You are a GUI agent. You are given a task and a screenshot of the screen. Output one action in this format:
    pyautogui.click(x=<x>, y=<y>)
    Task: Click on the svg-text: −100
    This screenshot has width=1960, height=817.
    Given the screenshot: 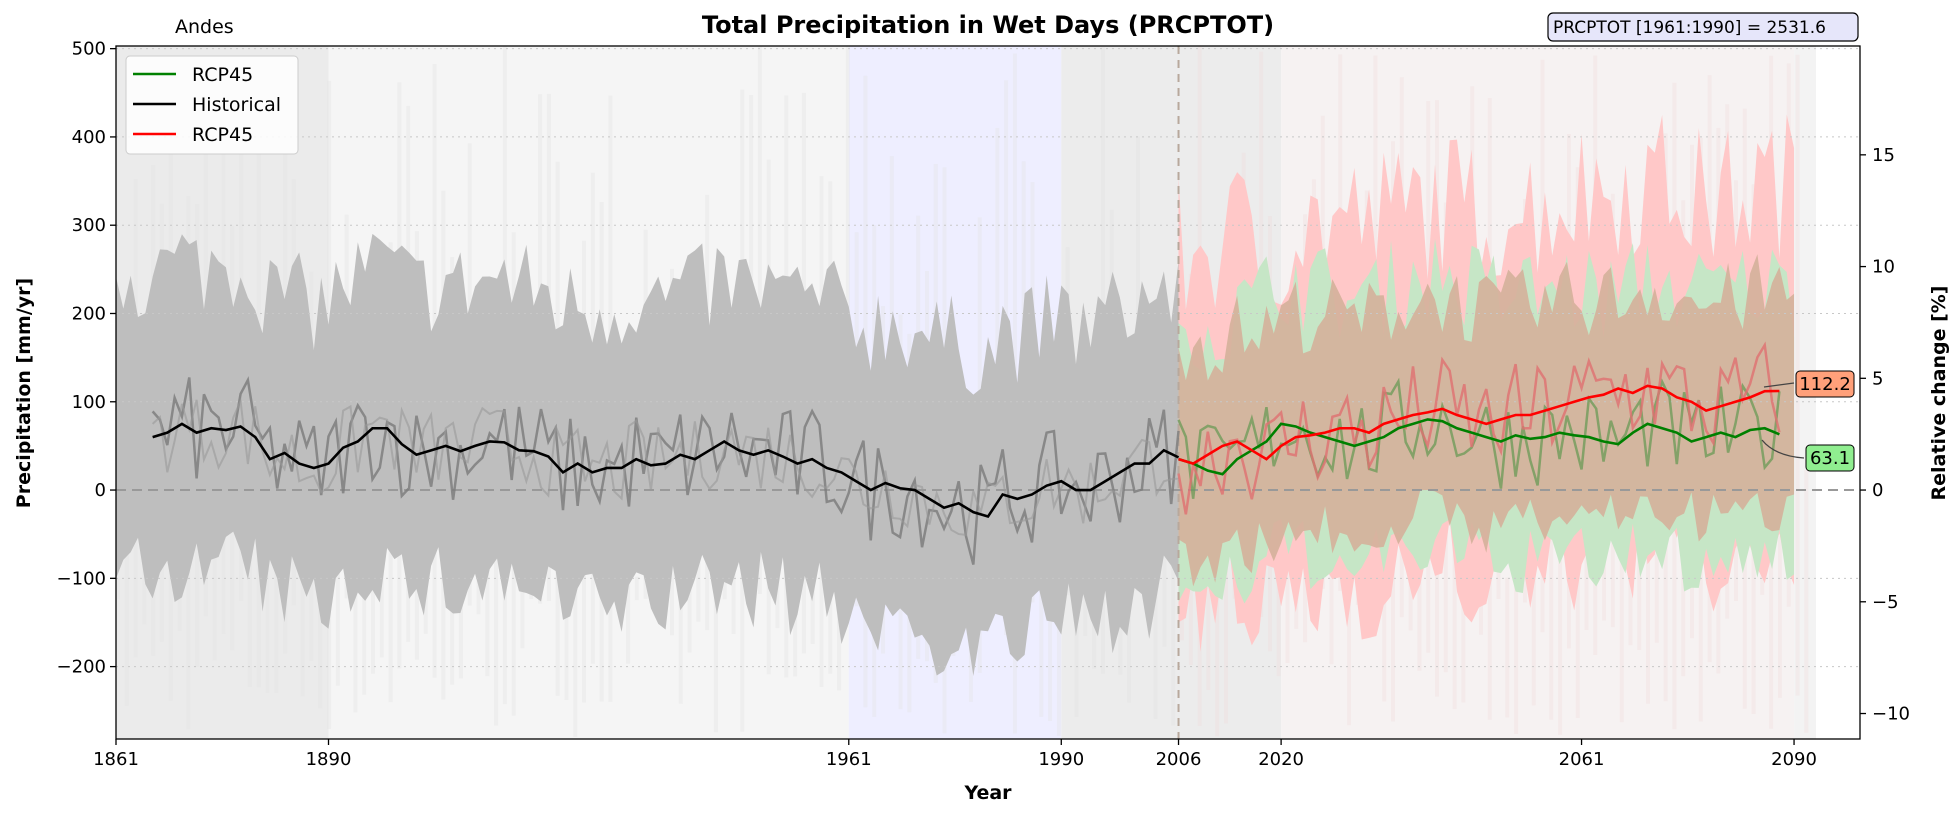 What is the action you would take?
    pyautogui.click(x=81, y=578)
    